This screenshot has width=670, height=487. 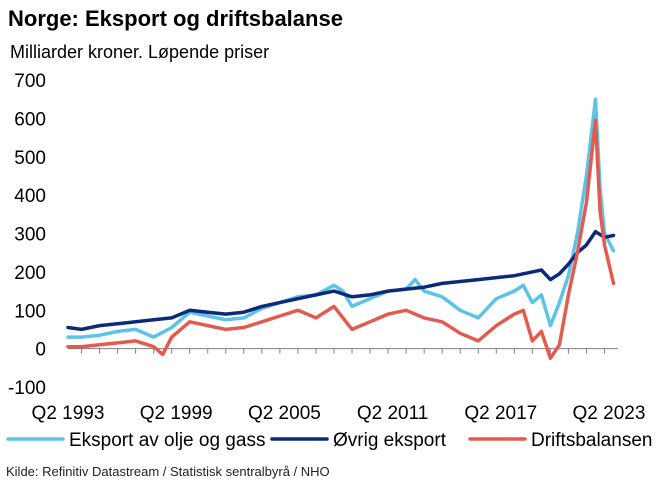 I want to click on y-tick-label: 0, so click(x=40, y=350).